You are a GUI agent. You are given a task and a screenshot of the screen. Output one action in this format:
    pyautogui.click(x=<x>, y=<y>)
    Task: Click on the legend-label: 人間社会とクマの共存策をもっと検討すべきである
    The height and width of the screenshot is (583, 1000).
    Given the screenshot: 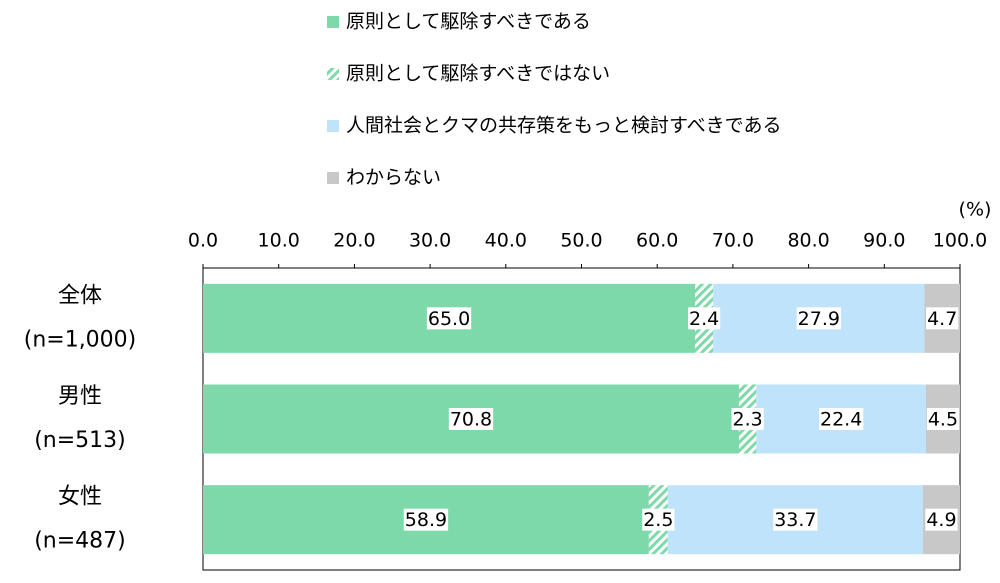 What is the action you would take?
    pyautogui.click(x=563, y=126)
    